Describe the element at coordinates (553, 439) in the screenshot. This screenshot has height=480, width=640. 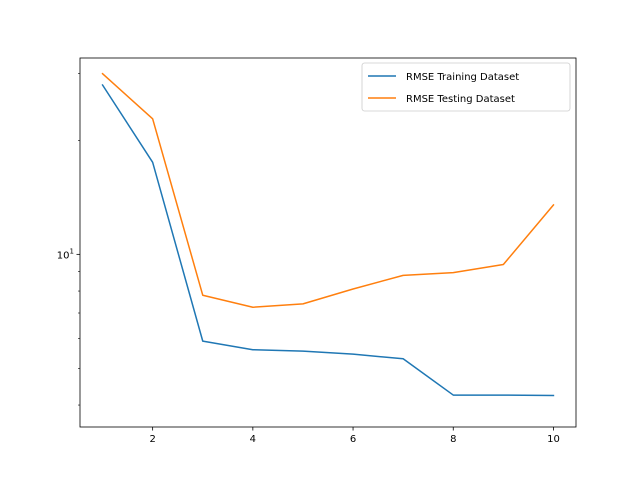
I see `x-tick-label: 10` at that location.